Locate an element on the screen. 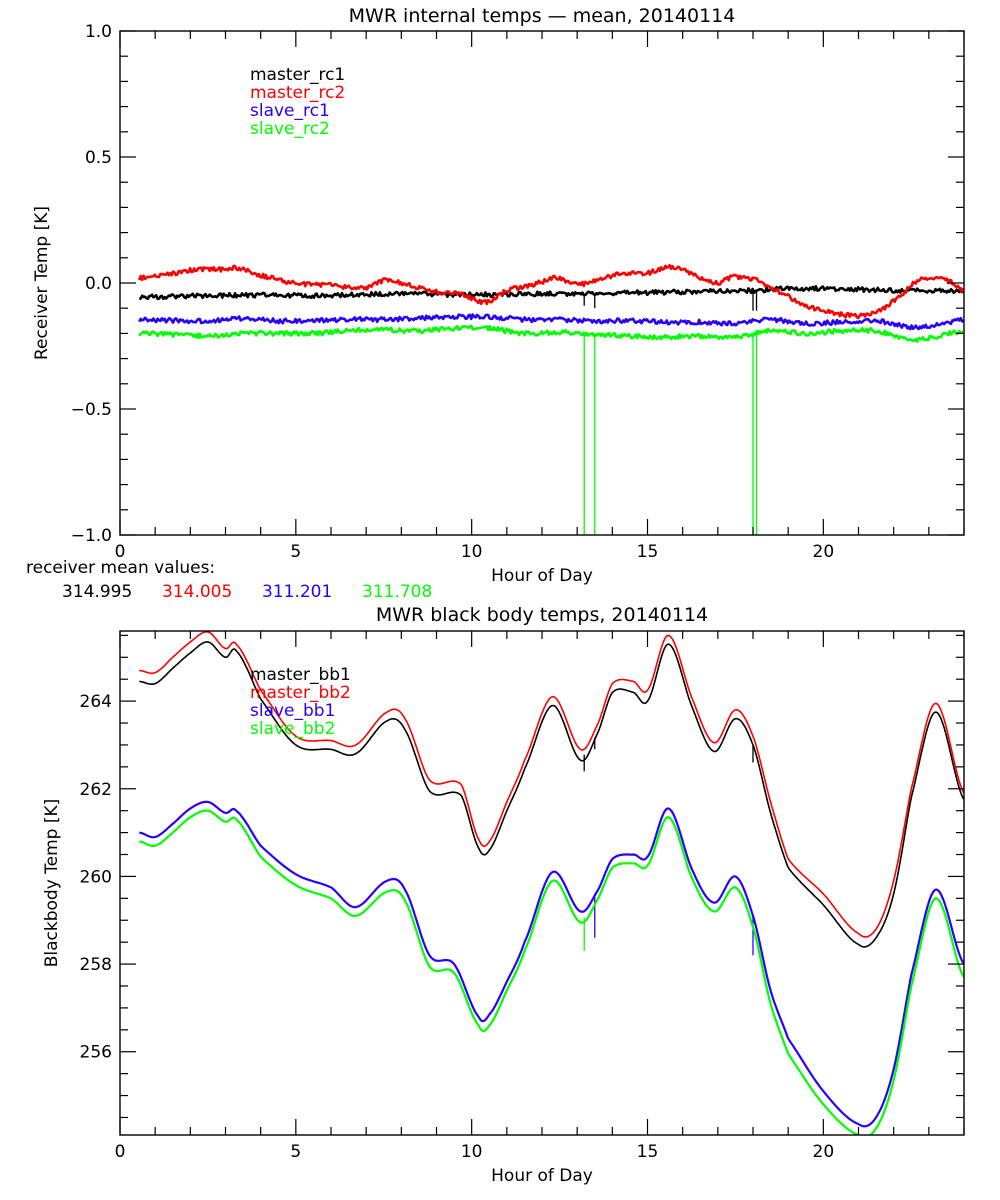 This screenshot has height=1200, width=1000. receiver-mean-value: 311.201 is located at coordinates (297, 592).